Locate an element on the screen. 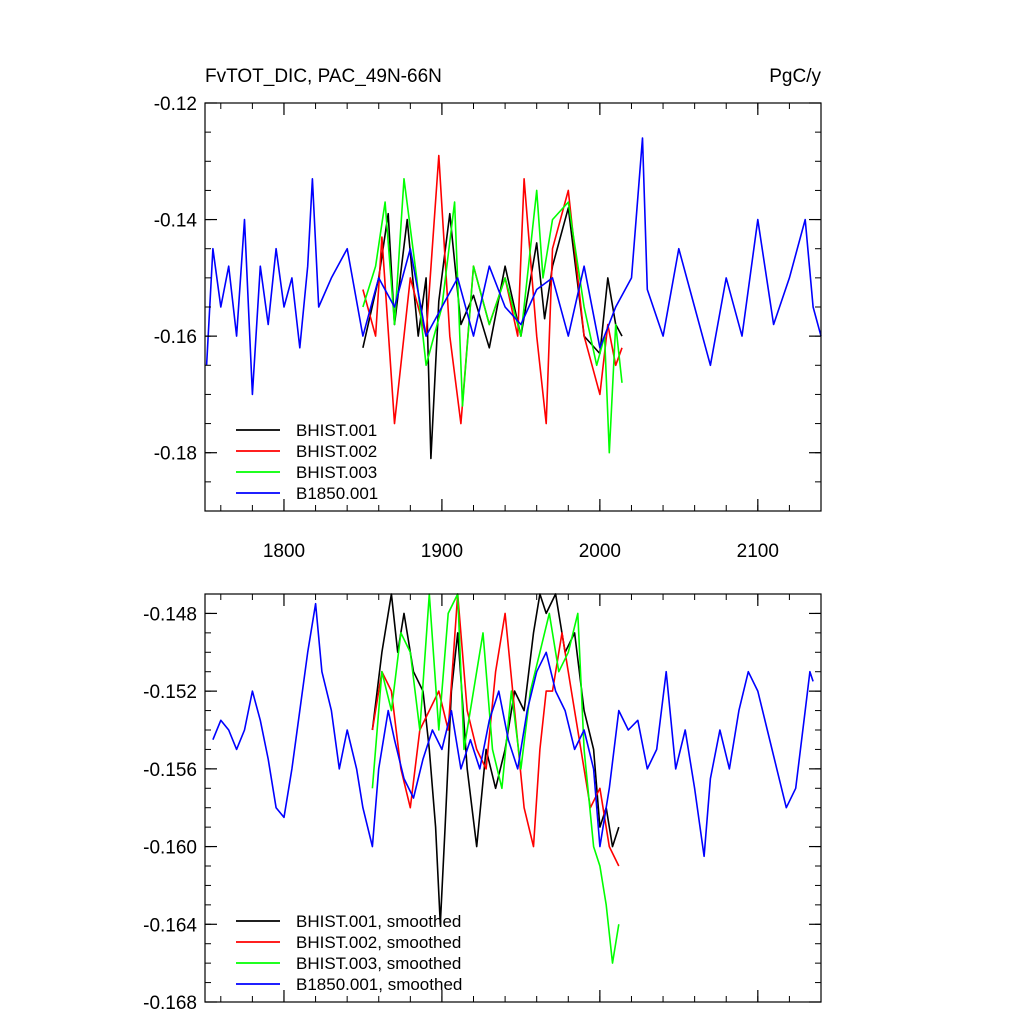 This screenshot has height=1024, width=1024. chart-title: FvTOT_DIC, PAC_49N-66N is located at coordinates (323, 76).